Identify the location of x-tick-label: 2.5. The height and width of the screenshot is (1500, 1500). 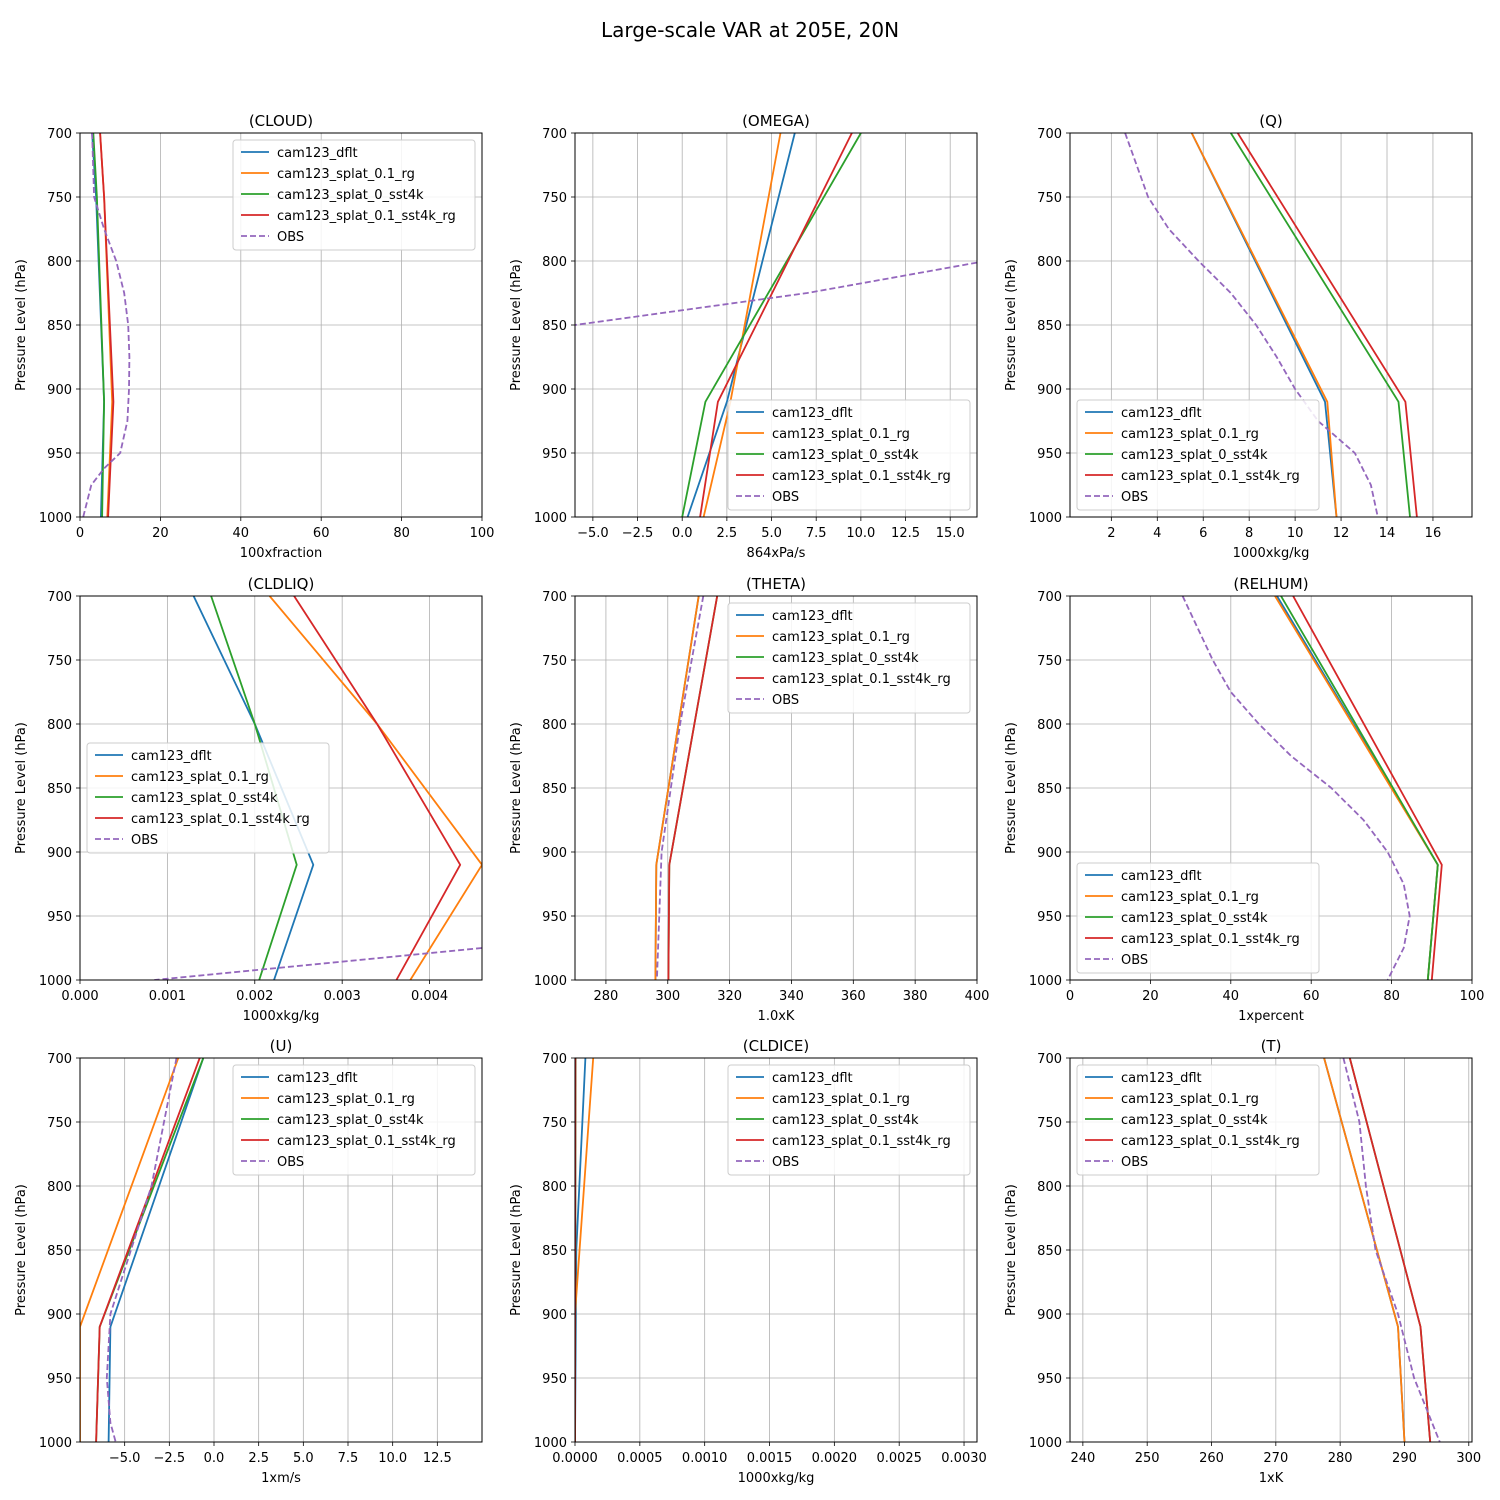
(727, 533).